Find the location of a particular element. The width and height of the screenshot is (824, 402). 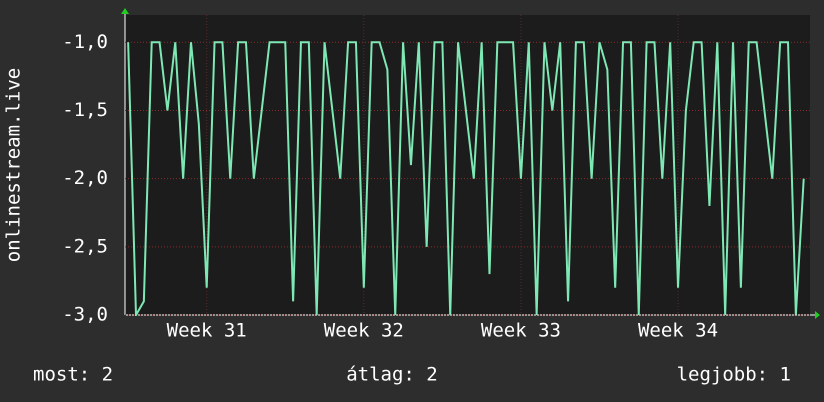

y-tick-label: -2,5 is located at coordinates (85, 246).